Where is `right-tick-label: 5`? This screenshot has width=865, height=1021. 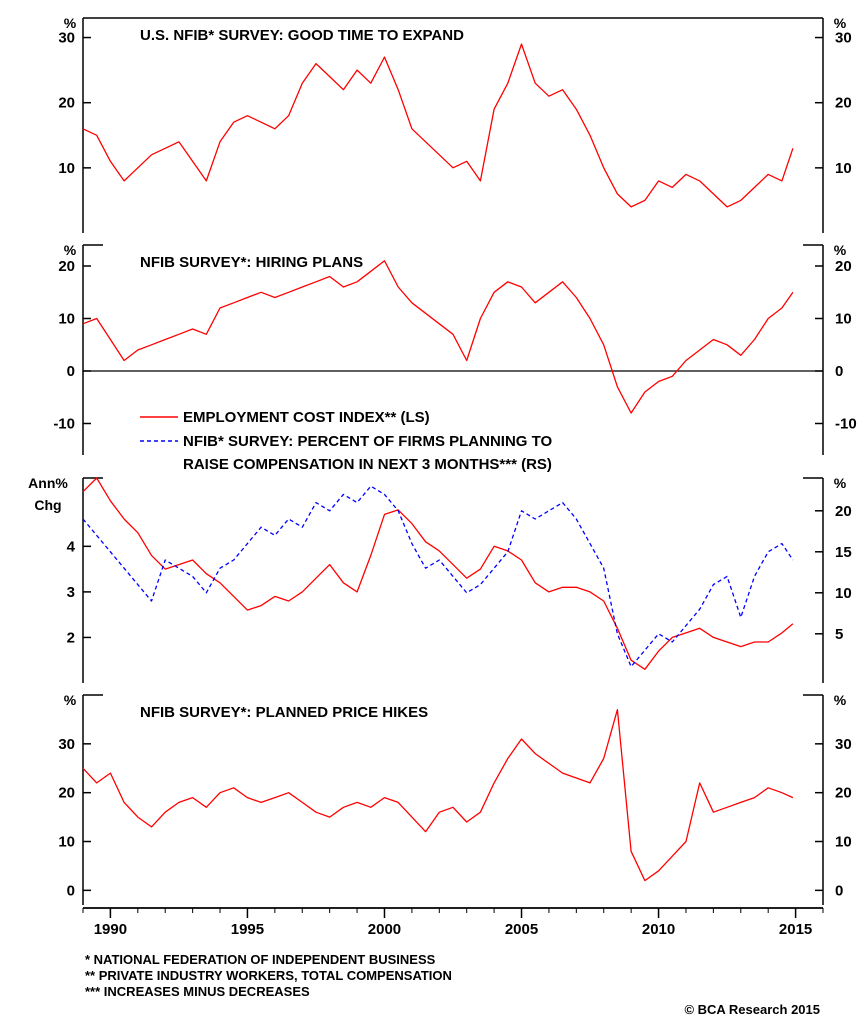 right-tick-label: 5 is located at coordinates (839, 634).